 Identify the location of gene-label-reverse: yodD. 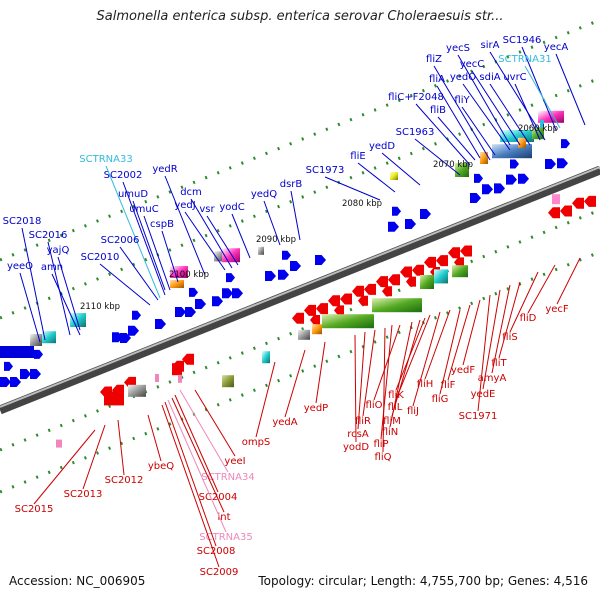
(356, 447).